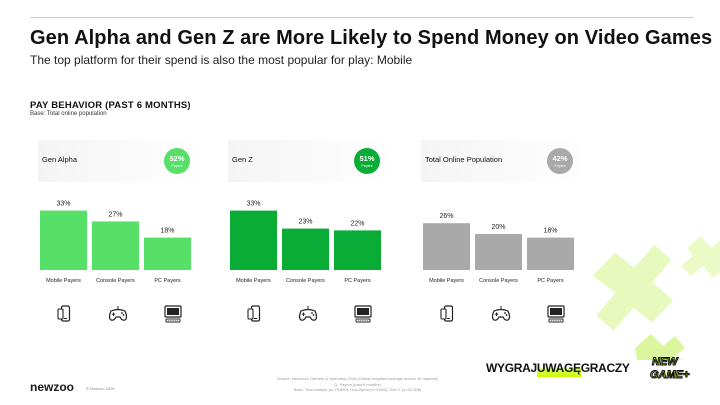 The width and height of the screenshot is (720, 405). What do you see at coordinates (656, 298) in the screenshot?
I see `decorative-plus-shapes` at bounding box center [656, 298].